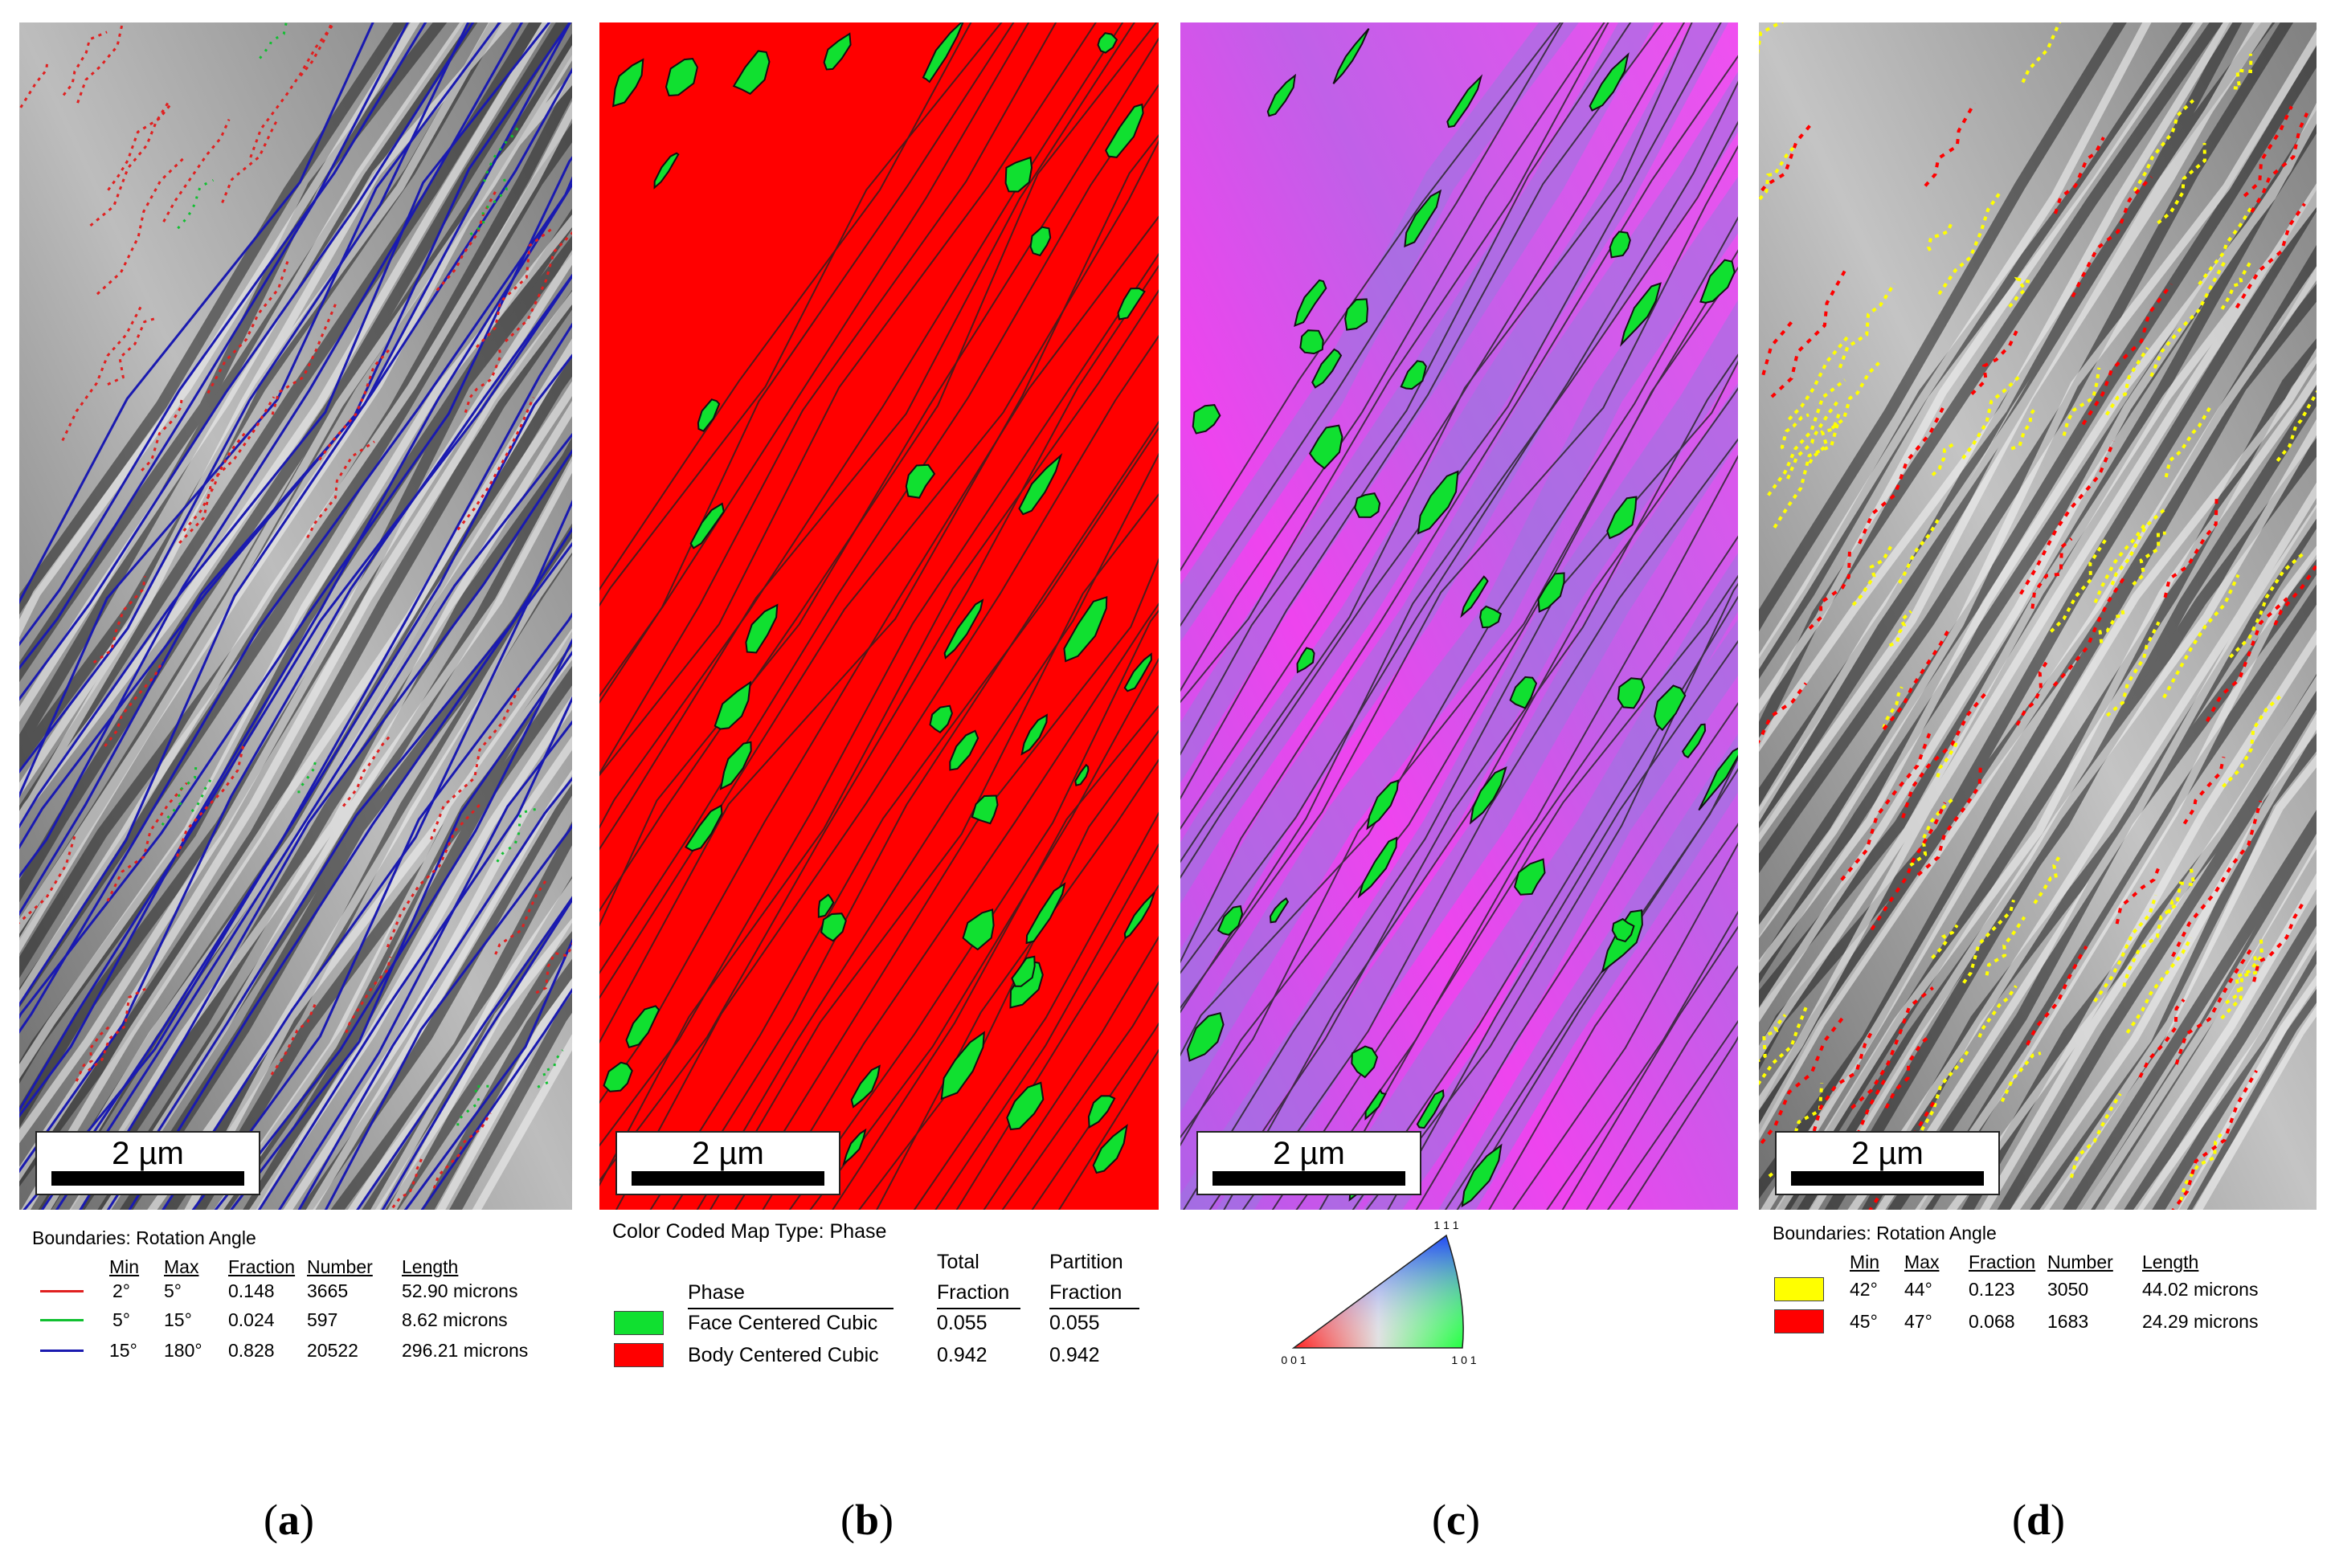 This screenshot has height=1568, width=2335. What do you see at coordinates (289, 1520) in the screenshot?
I see `caption-a: (a)` at bounding box center [289, 1520].